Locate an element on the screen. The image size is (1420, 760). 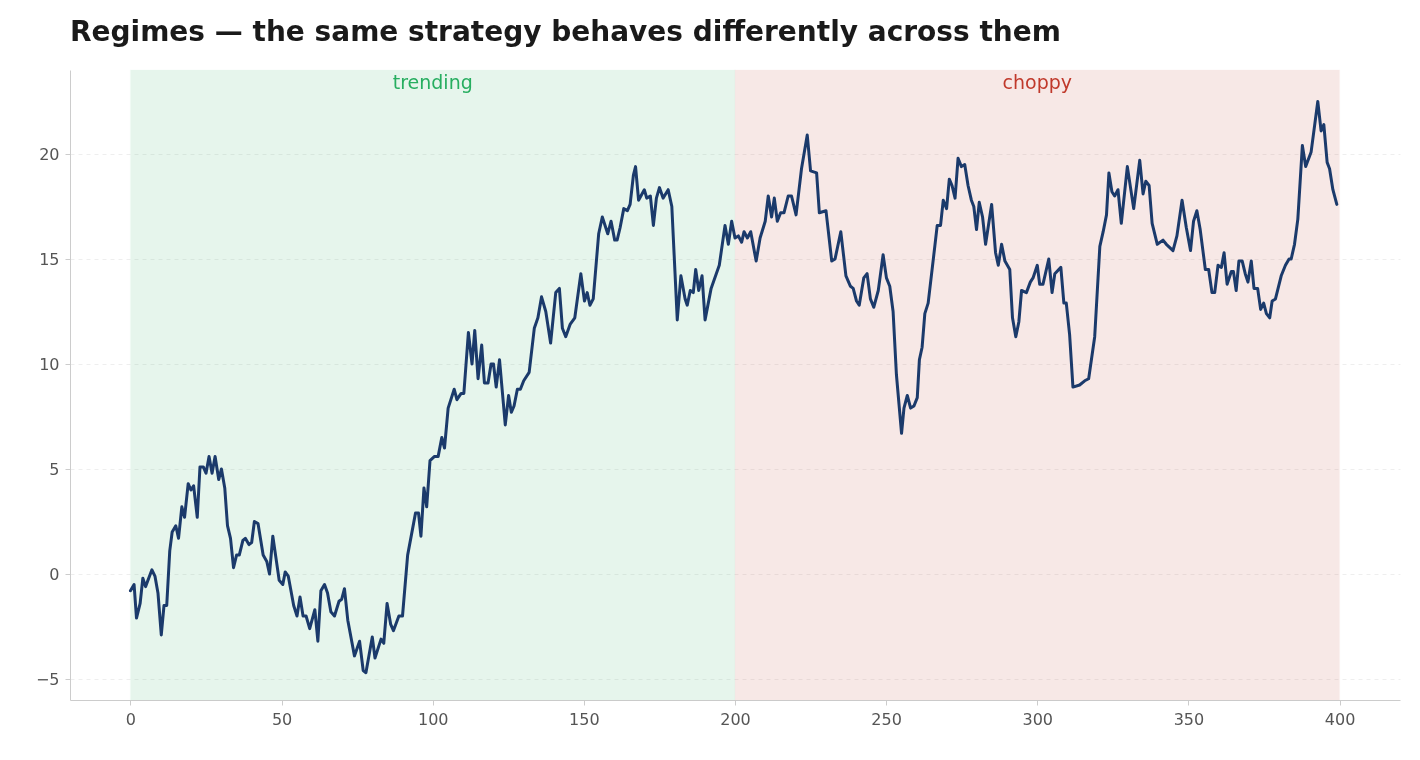
y-tick-label: 15 is located at coordinates (49, 259).